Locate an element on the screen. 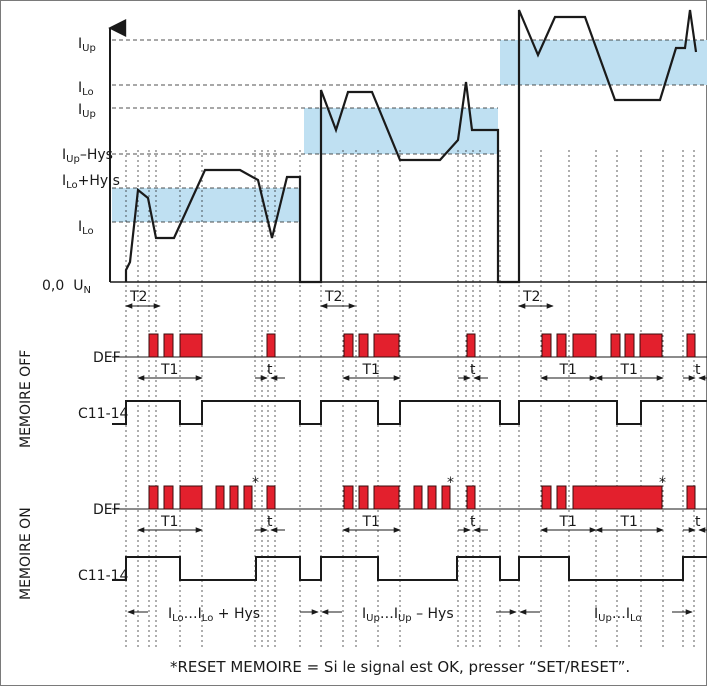 The height and width of the screenshot is (686, 707). phase-labels: ILo…ILo + Hys IUp…IUp – Hys IUp…ILo is located at coordinates (410, 615).